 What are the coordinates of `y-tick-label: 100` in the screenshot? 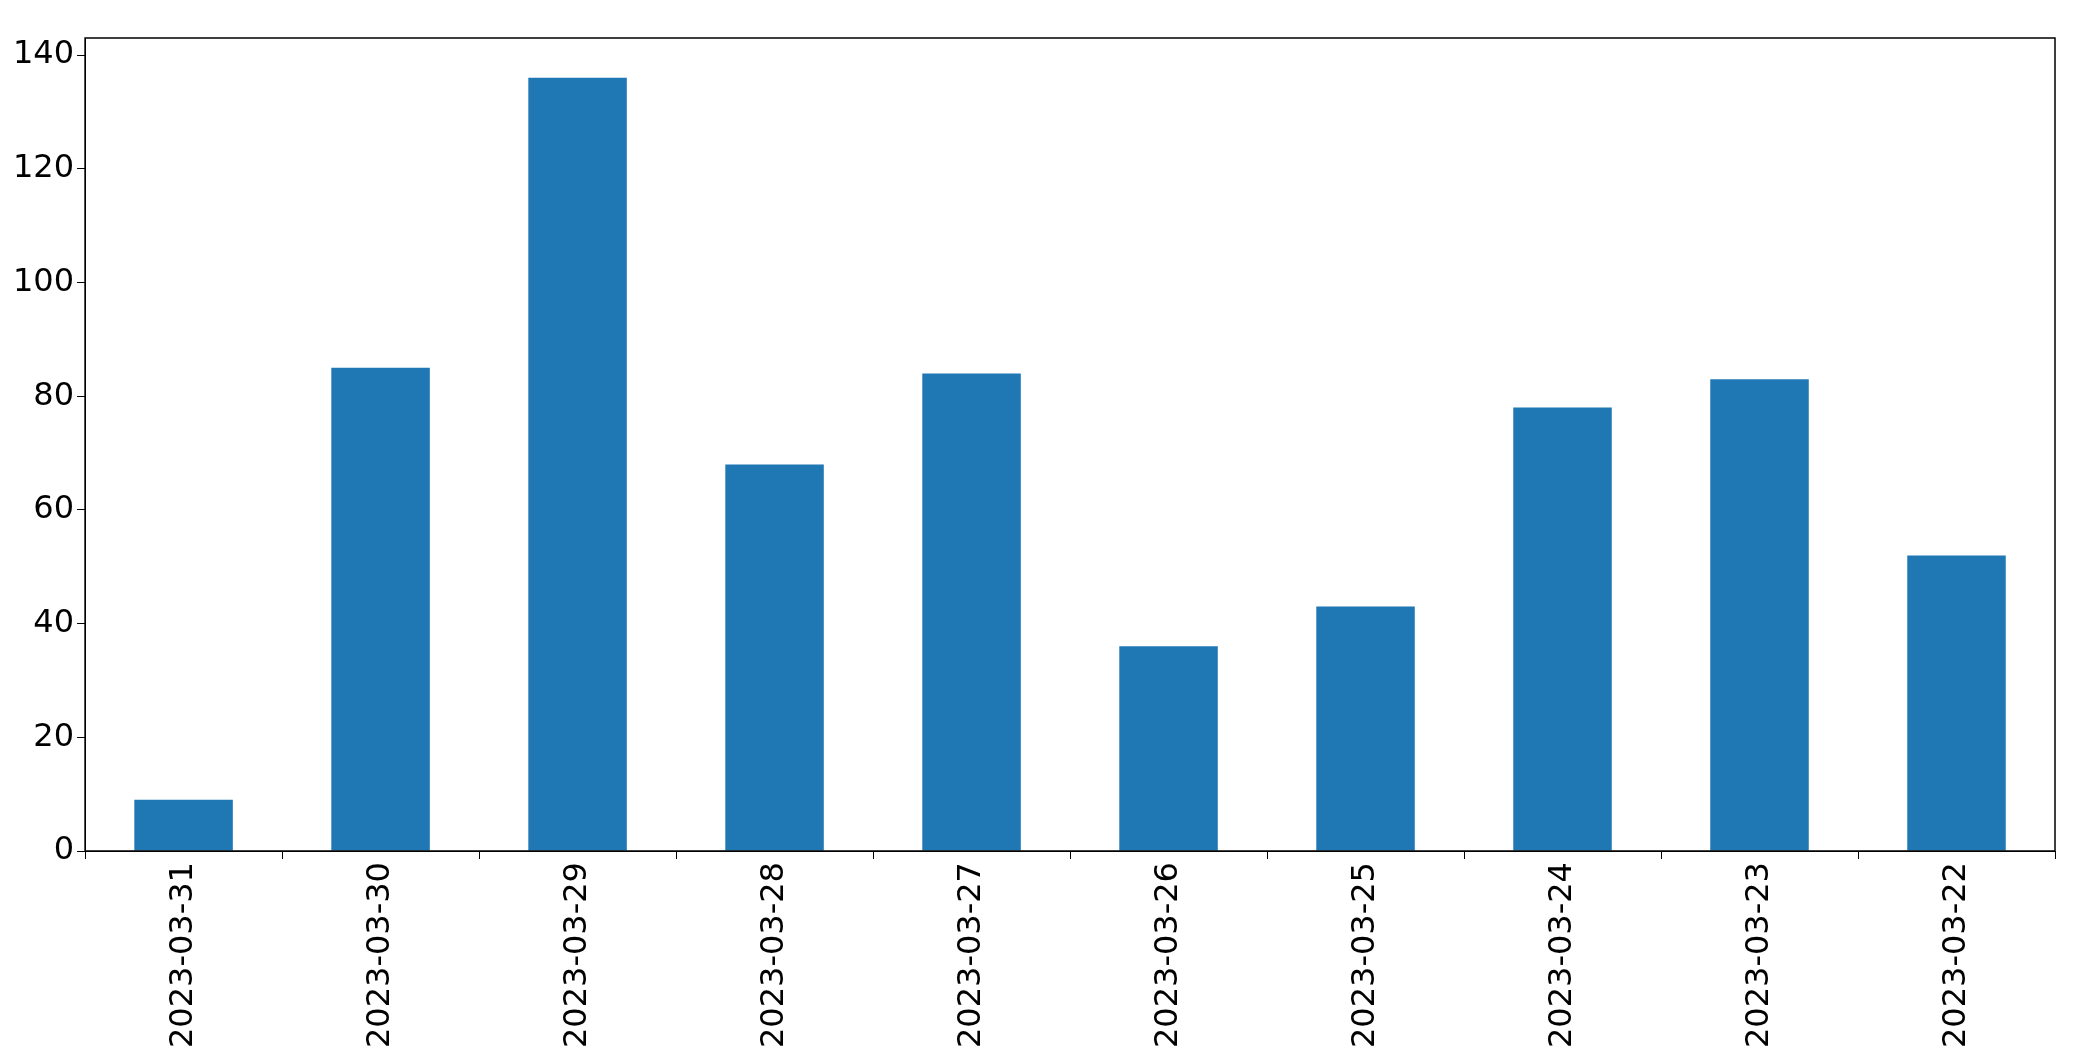 It's located at (44, 279).